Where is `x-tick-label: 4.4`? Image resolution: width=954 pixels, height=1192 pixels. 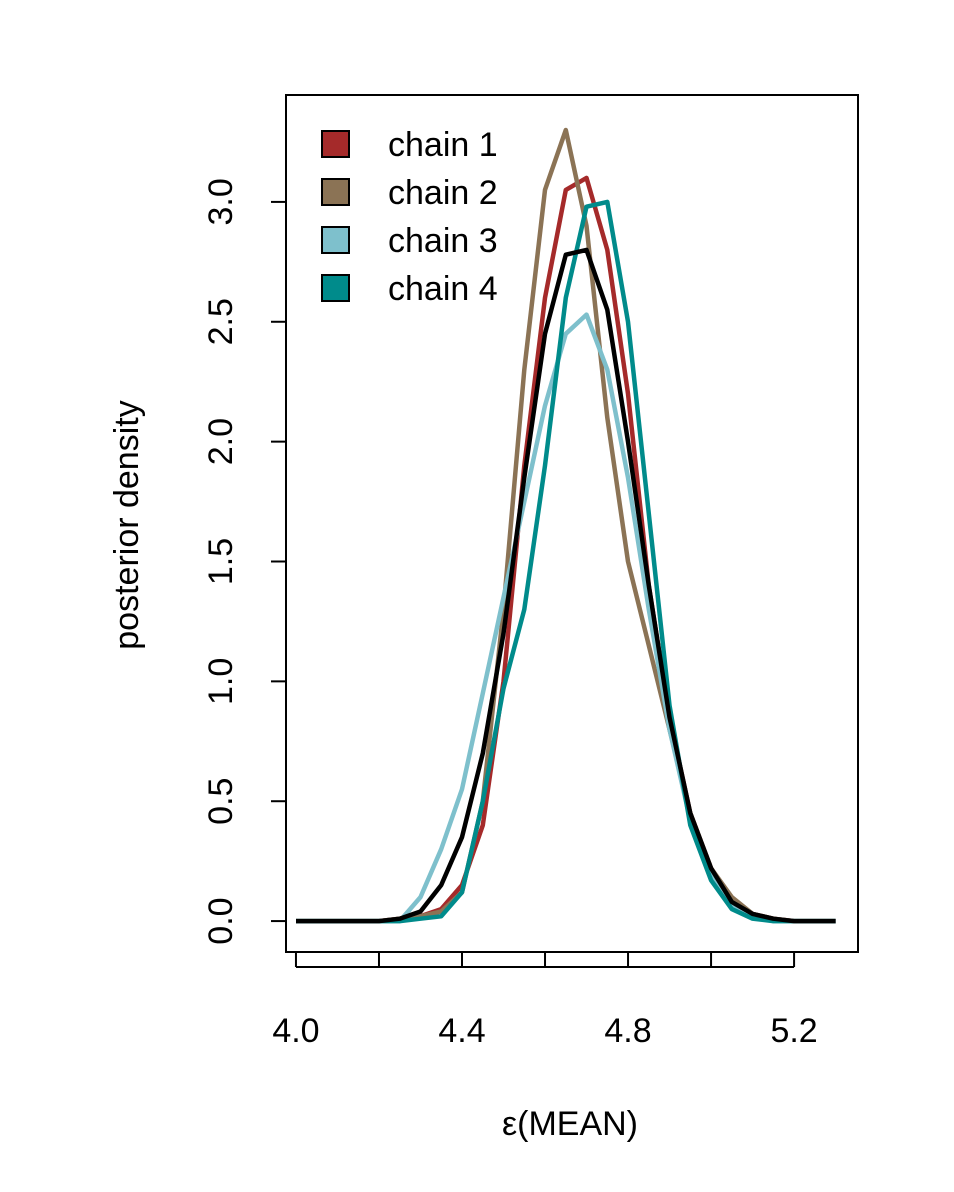
x-tick-label: 4.4 is located at coordinates (461, 1031).